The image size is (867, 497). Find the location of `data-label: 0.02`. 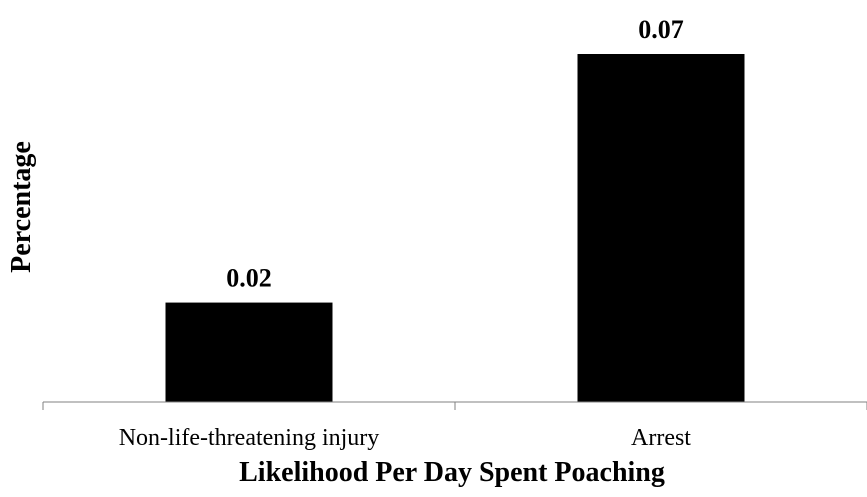

data-label: 0.02 is located at coordinates (249, 278).